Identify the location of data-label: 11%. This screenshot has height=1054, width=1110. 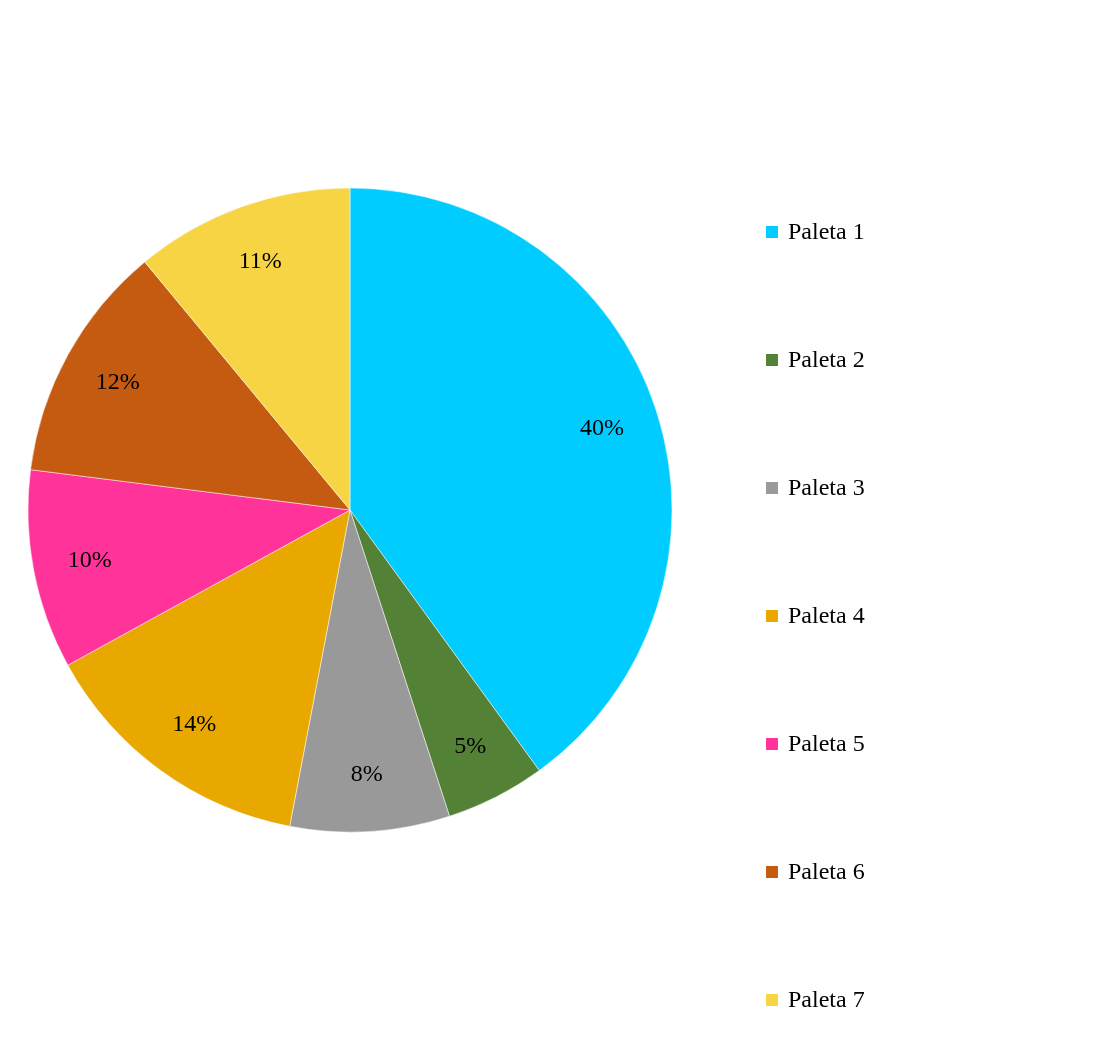
(260, 259).